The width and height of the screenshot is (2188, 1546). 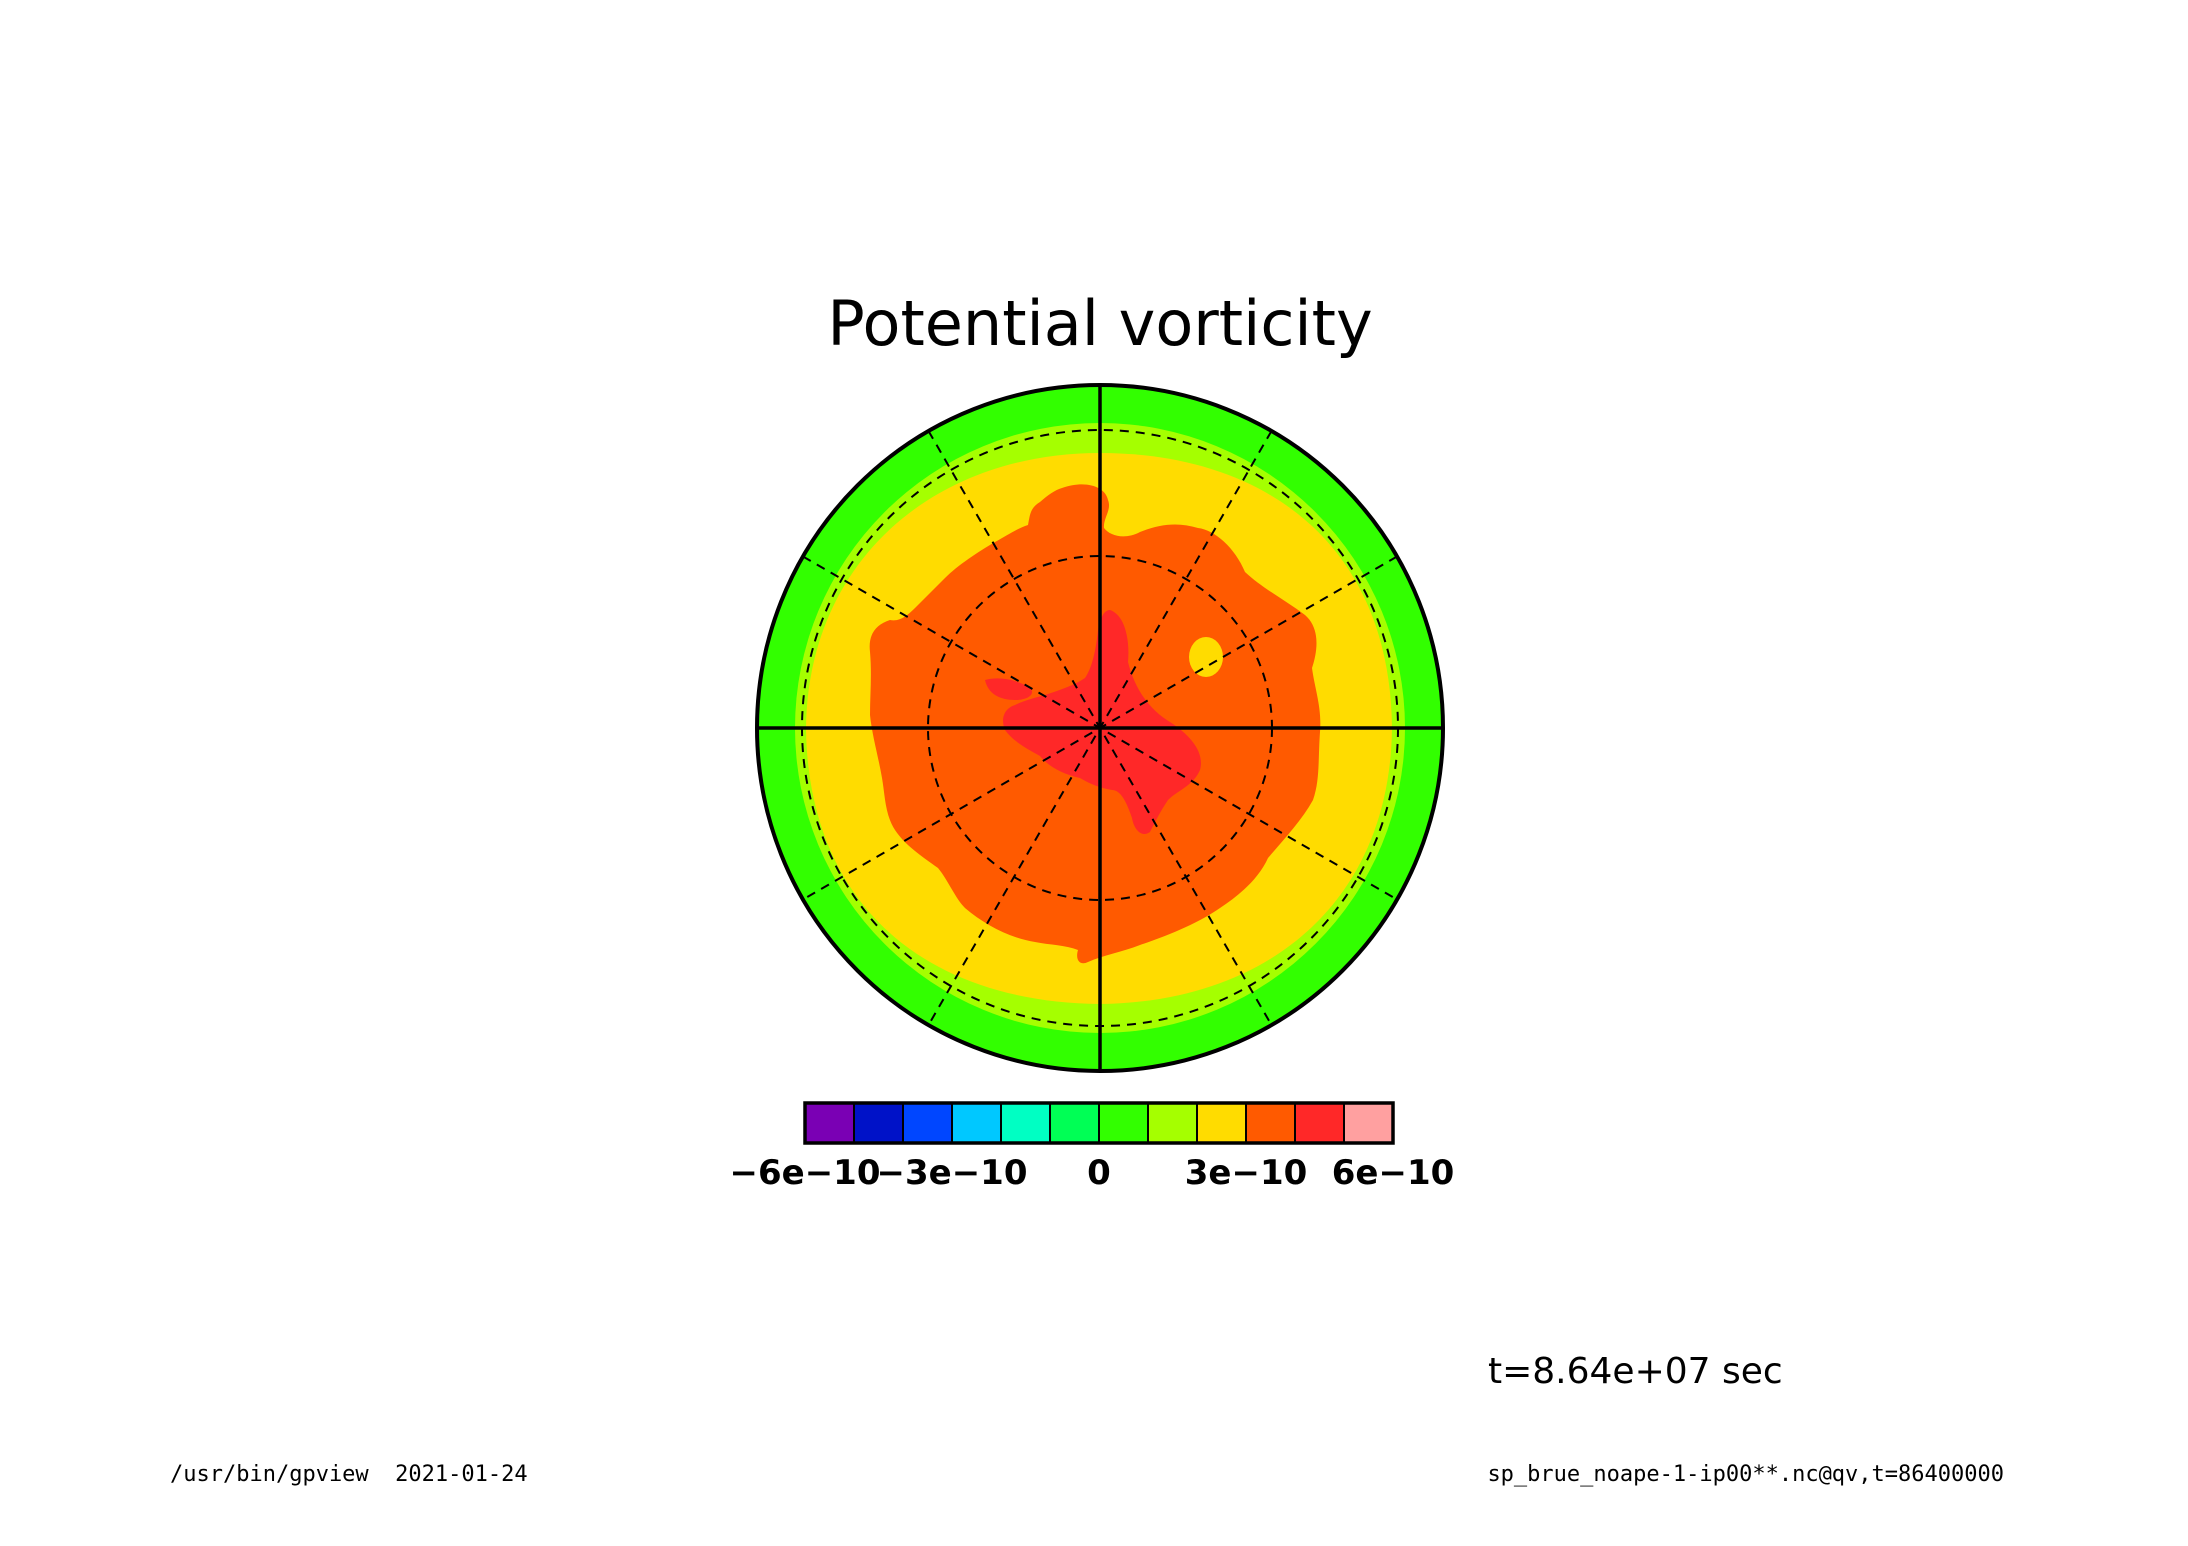 I want to click on colorbar-tick-label: −6e−10, so click(x=804, y=1173).